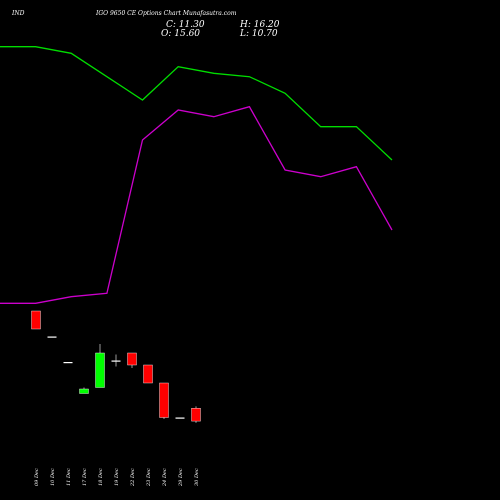  I want to click on high-value: H: 16.20, so click(260, 25).